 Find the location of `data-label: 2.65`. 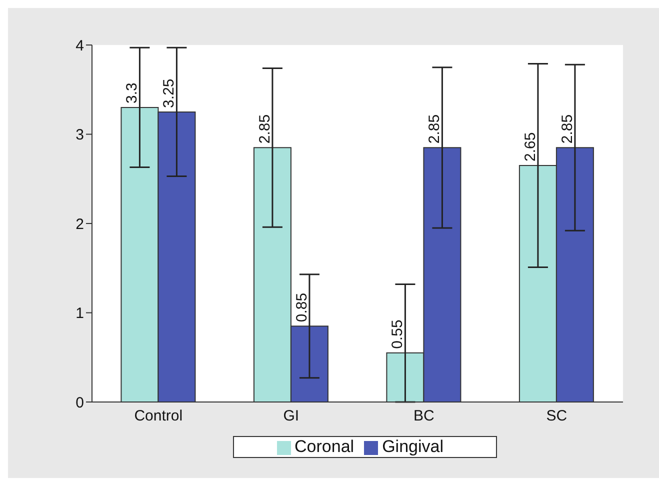

data-label: 2.65 is located at coordinates (530, 147).